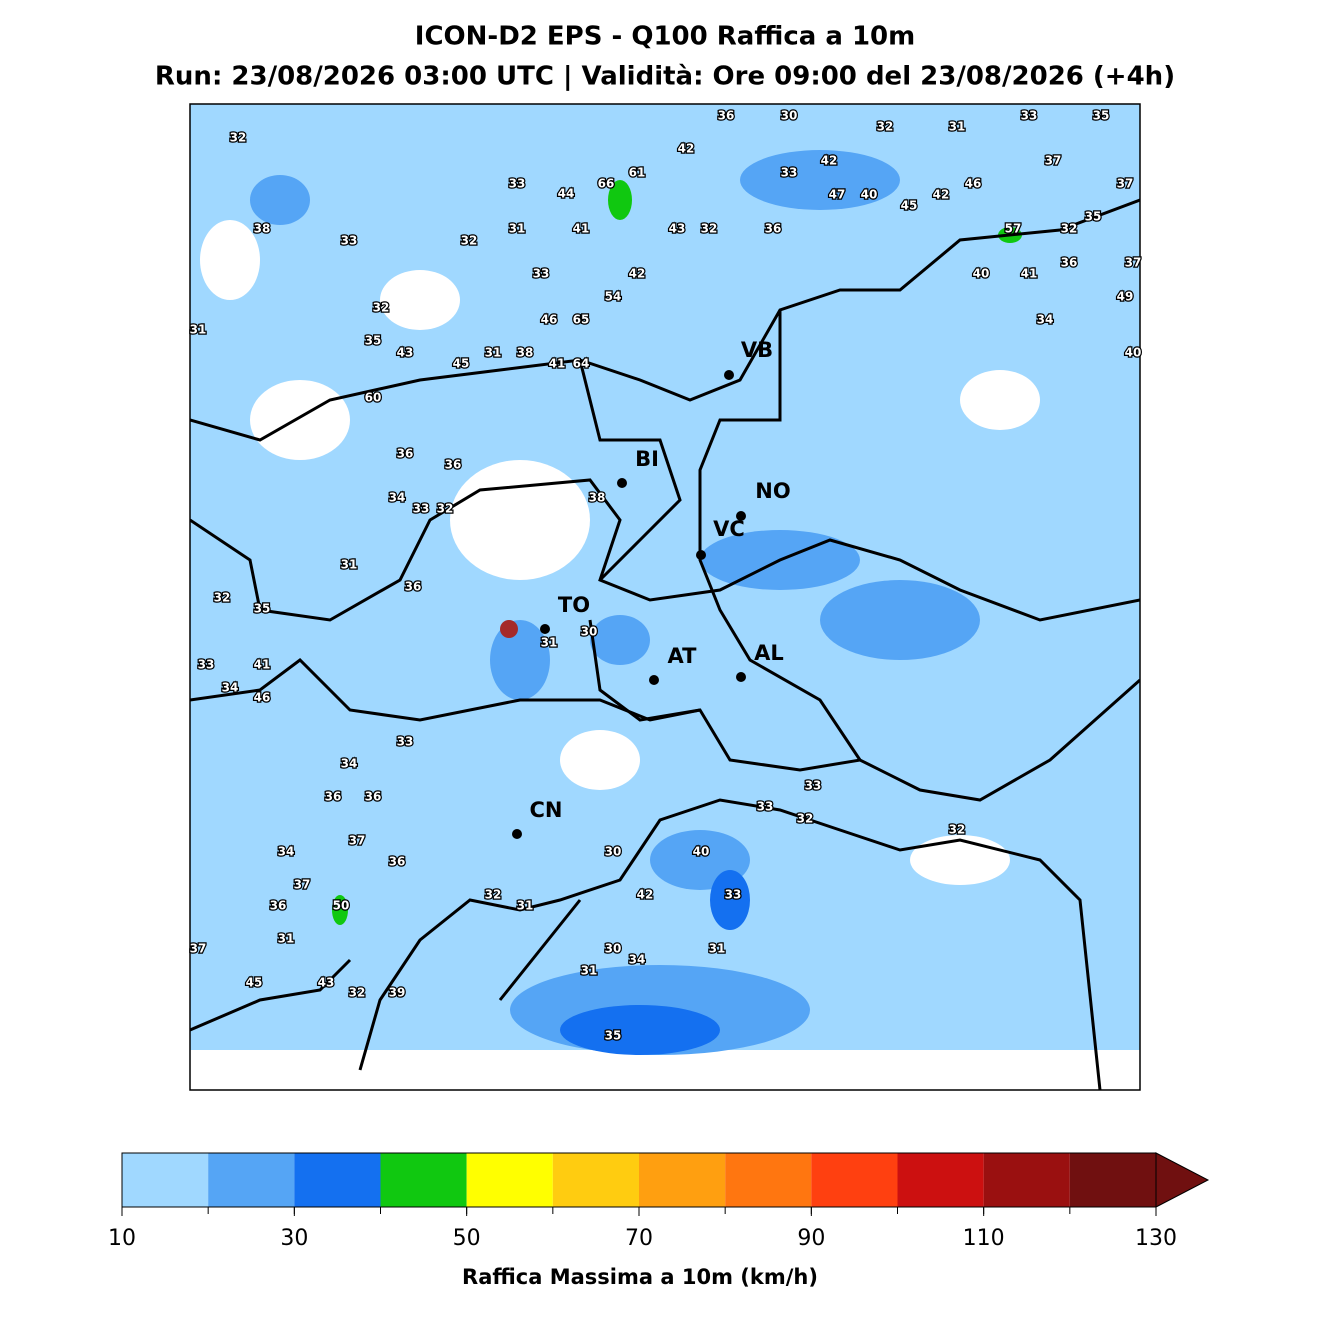 This screenshot has height=1317, width=1330. Describe the element at coordinates (581, 320) in the screenshot. I see `max-label: 65` at that location.